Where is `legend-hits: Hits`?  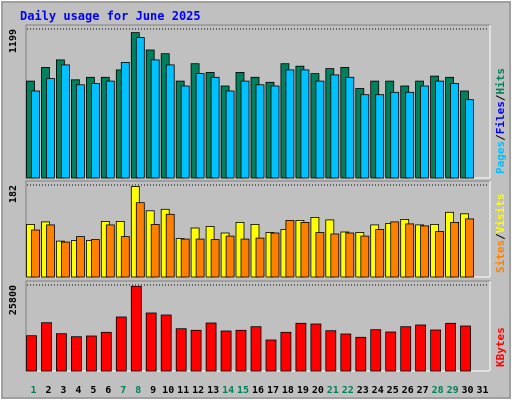 legend-hits: Hits is located at coordinates (500, 81).